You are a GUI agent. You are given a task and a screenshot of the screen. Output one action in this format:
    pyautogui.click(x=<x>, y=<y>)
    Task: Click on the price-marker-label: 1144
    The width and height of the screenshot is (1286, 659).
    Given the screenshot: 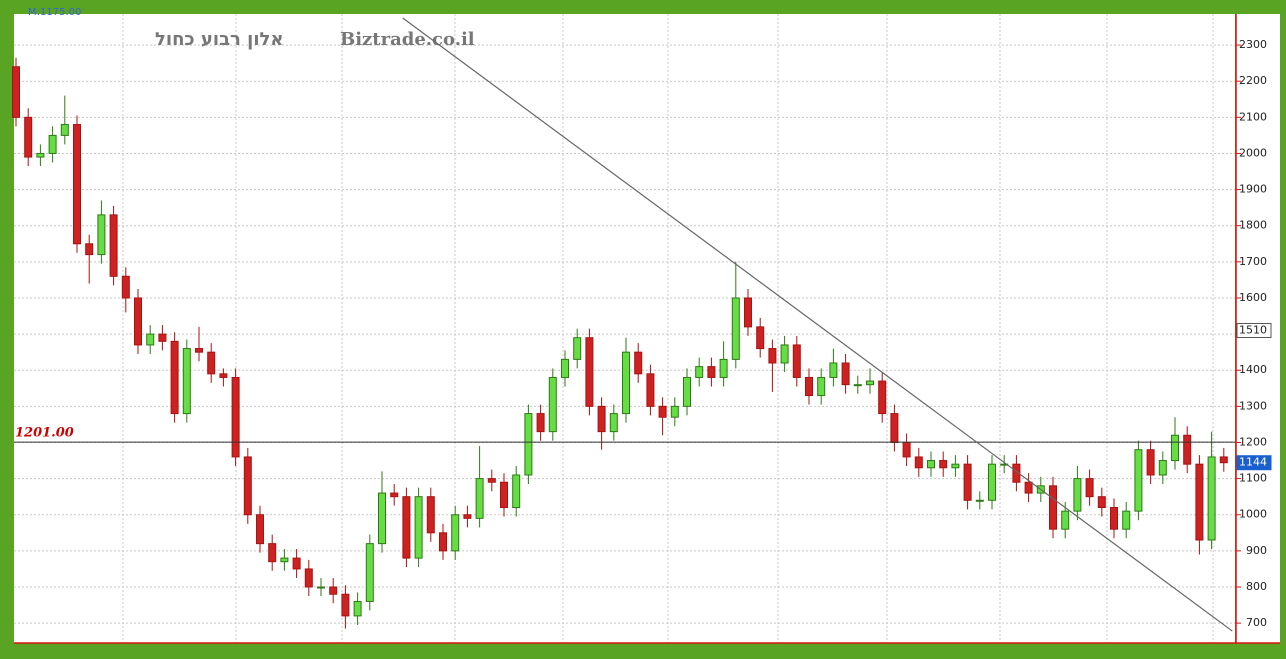 What is the action you would take?
    pyautogui.click(x=1253, y=462)
    